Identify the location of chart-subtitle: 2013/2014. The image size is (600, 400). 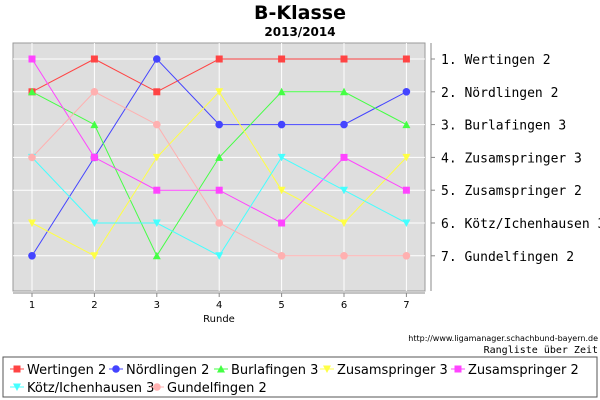
(299, 32).